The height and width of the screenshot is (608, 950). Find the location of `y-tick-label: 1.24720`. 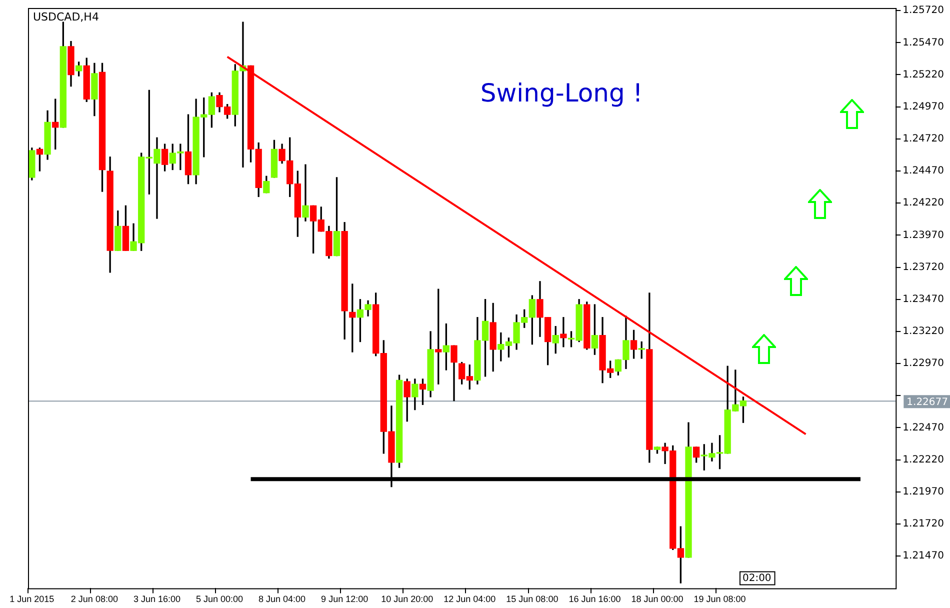

y-tick-label: 1.24720 is located at coordinates (923, 139).